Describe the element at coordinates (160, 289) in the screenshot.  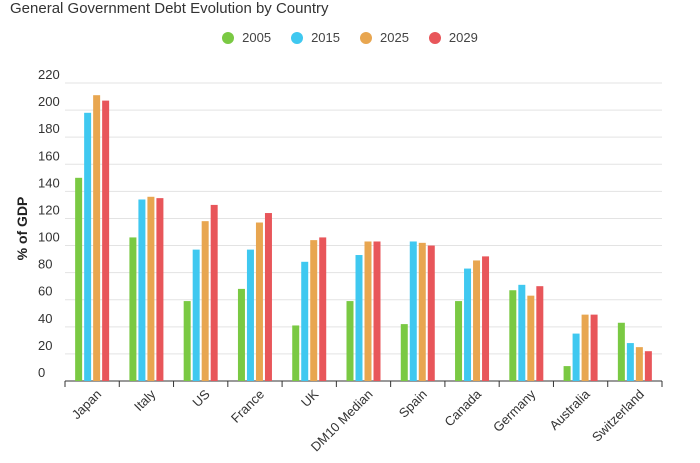
I see `bar-italy-2029` at that location.